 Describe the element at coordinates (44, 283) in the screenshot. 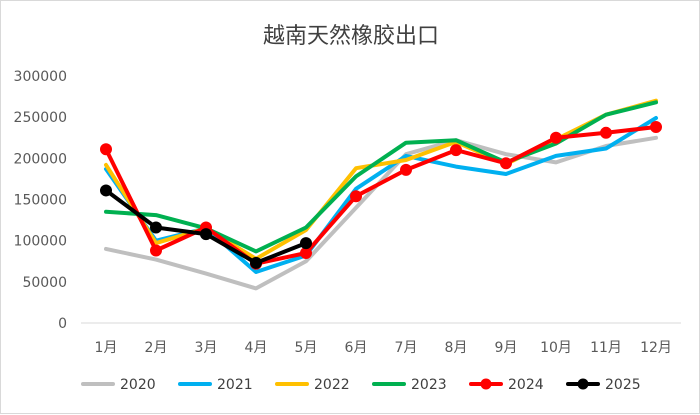

I see `y-tick-label: 50000` at that location.